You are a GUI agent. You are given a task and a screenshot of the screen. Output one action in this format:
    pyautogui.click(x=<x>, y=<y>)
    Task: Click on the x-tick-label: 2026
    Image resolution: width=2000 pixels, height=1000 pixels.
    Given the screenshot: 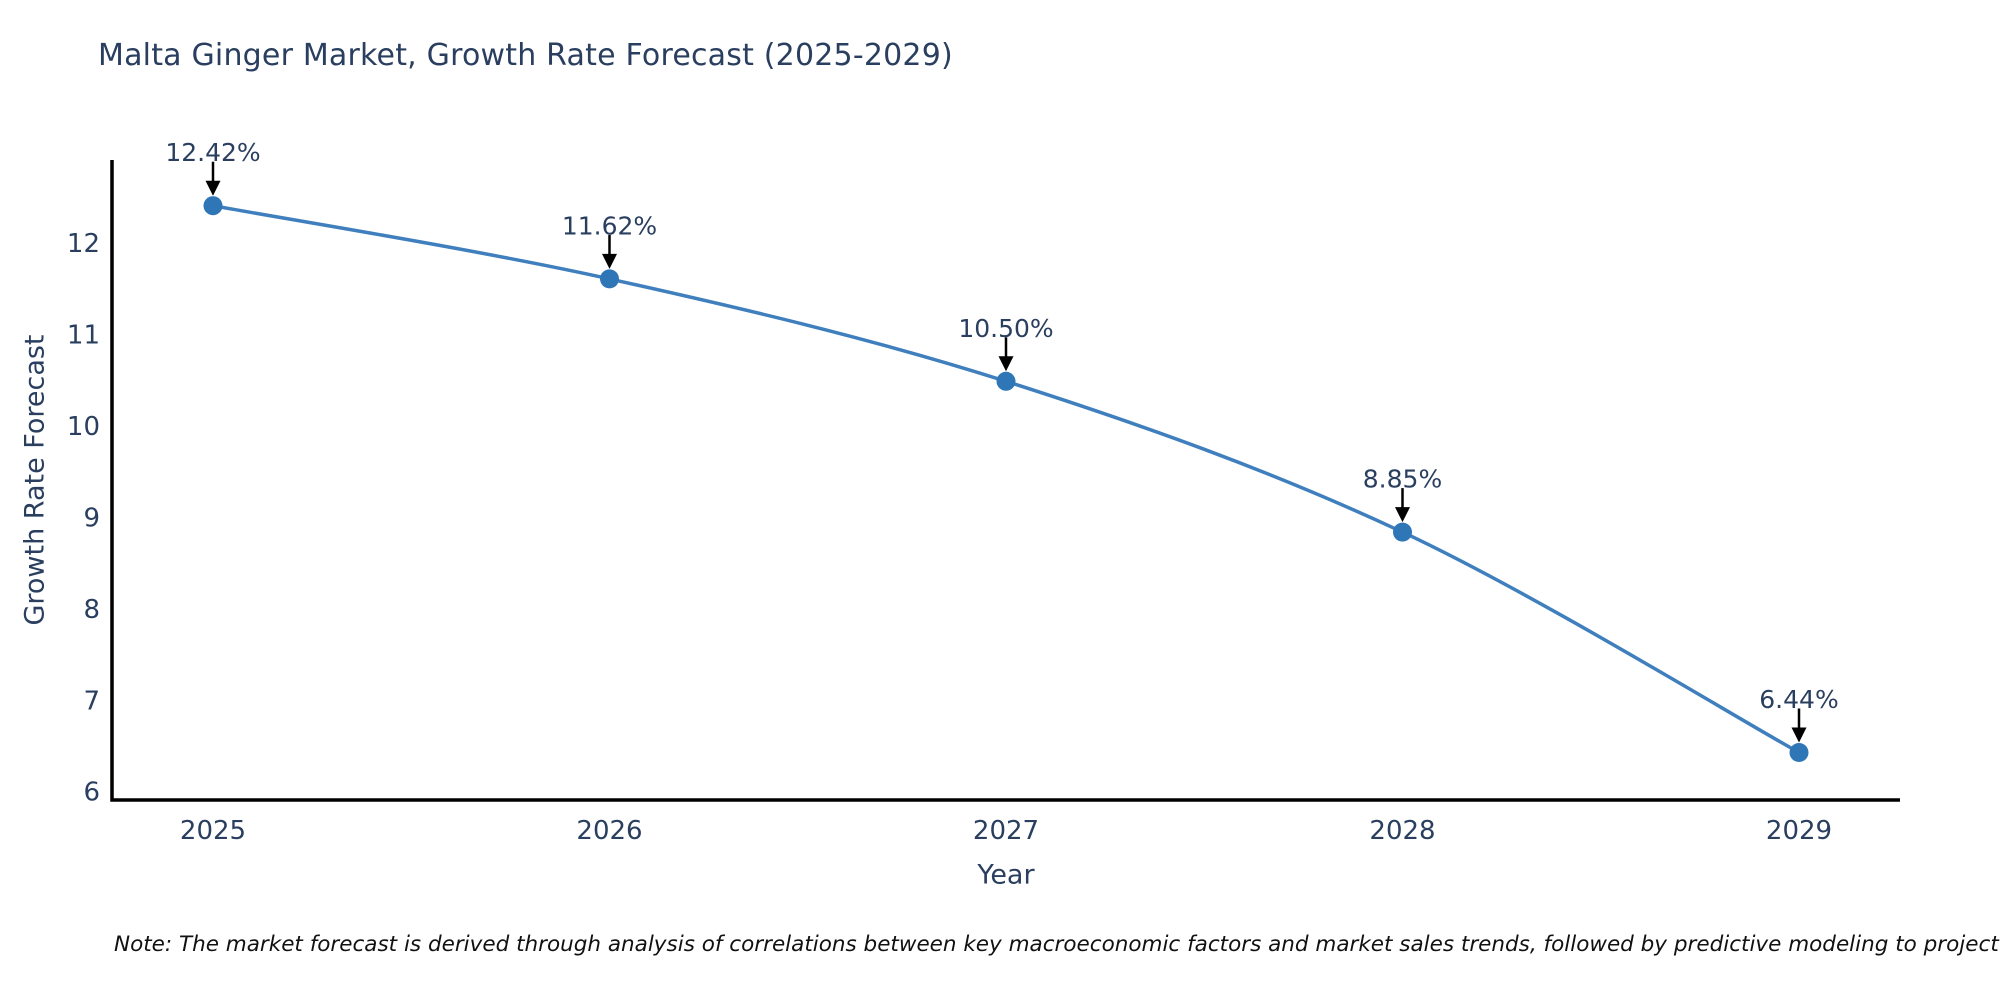 What is the action you would take?
    pyautogui.click(x=609, y=831)
    